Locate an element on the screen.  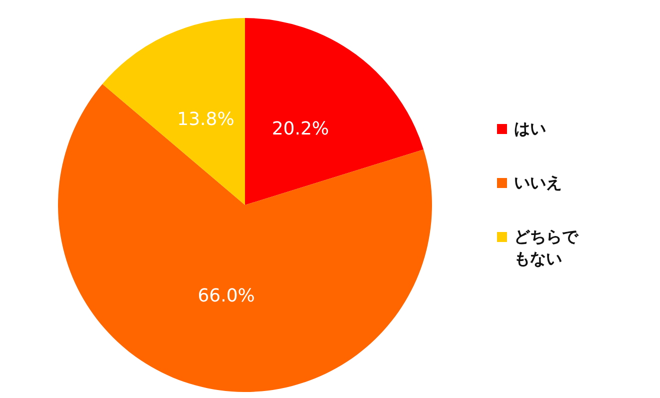
legend-label: はい is located at coordinates (530, 129).